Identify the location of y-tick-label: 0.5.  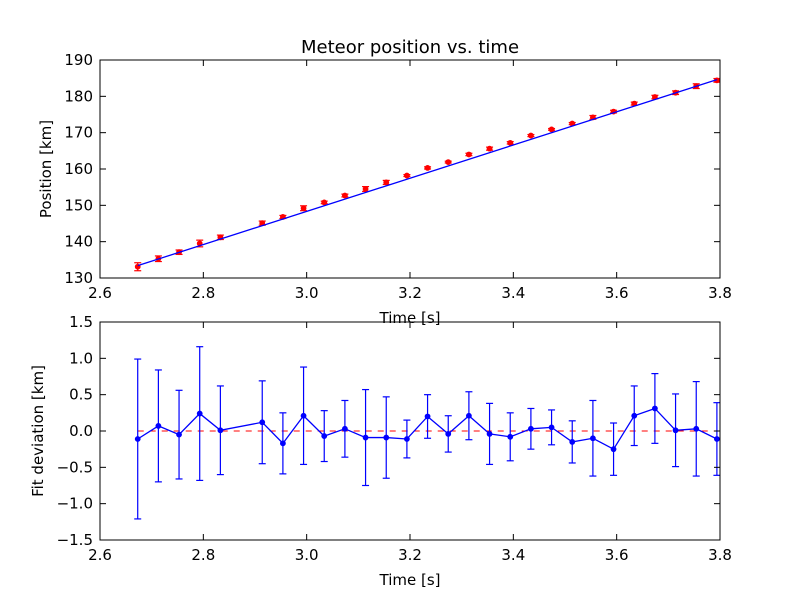
(81, 395).